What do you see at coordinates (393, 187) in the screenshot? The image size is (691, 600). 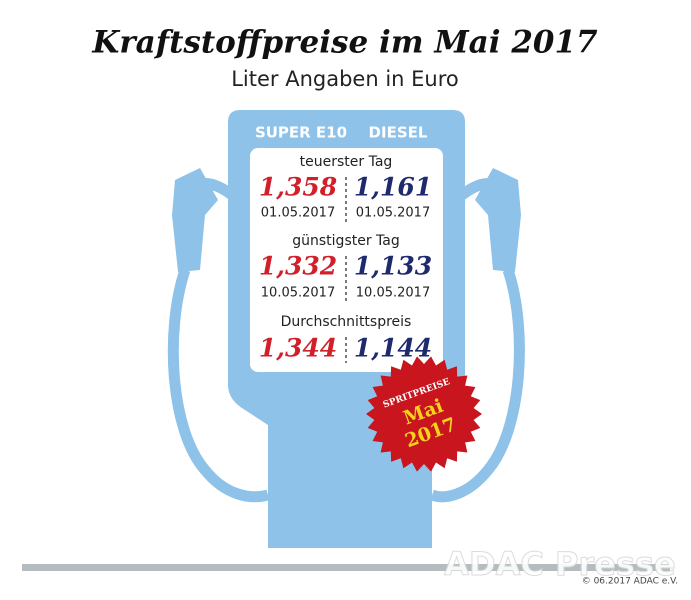 I see `diesel-price: 1,161` at bounding box center [393, 187].